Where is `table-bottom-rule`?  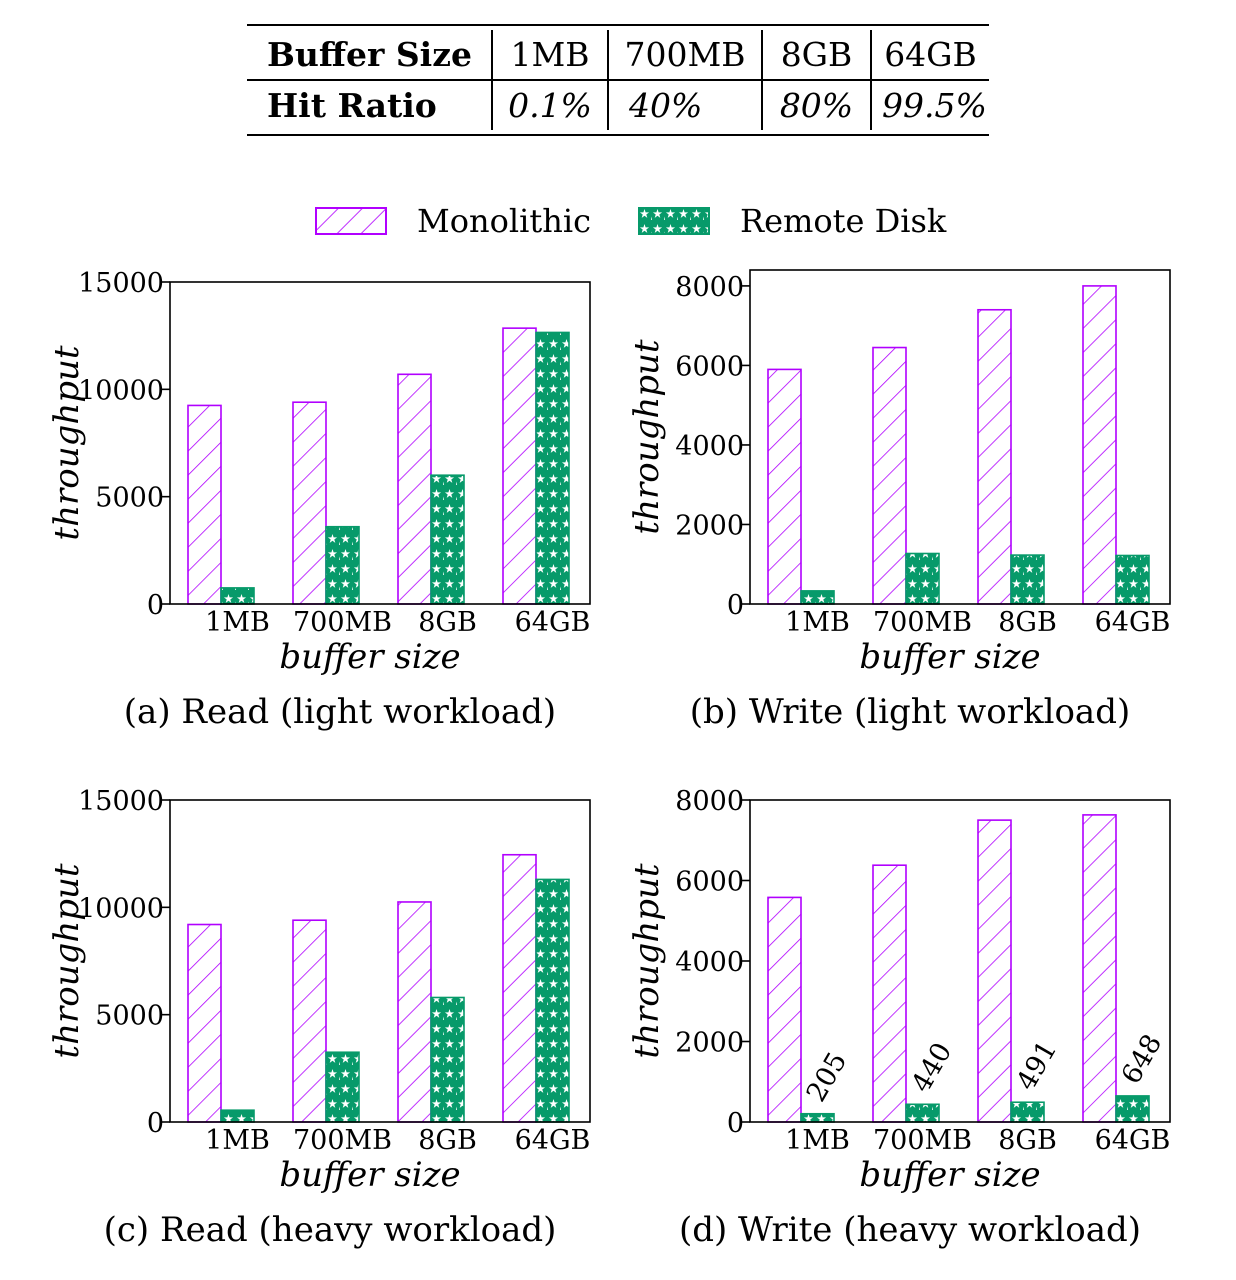
table-bottom-rule is located at coordinates (618, 135).